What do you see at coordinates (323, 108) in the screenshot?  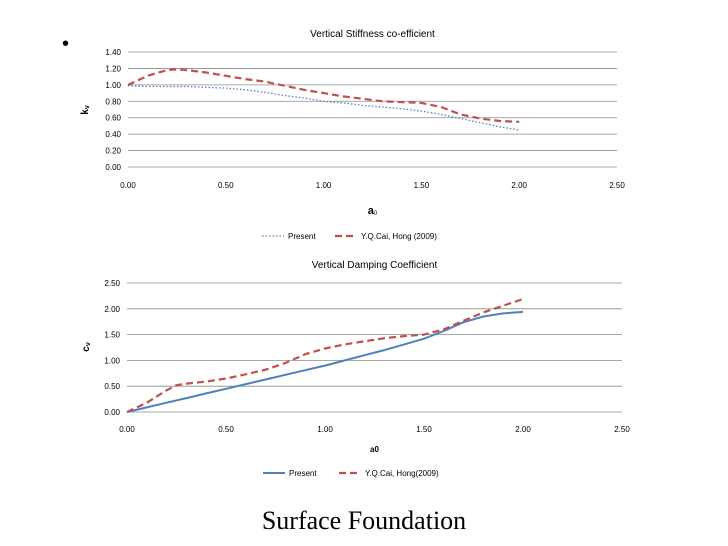 I see `chart1-series-present` at bounding box center [323, 108].